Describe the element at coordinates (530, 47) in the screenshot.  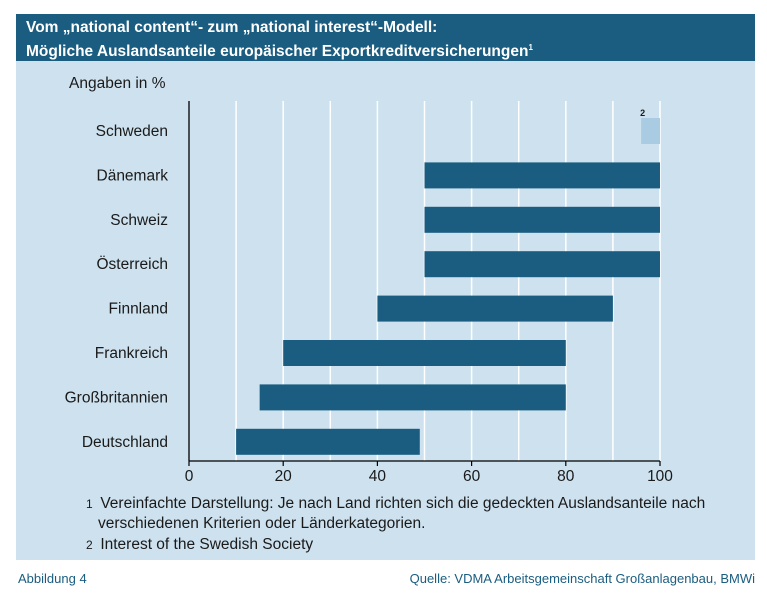
I see `title-footnote-mark: 1` at that location.